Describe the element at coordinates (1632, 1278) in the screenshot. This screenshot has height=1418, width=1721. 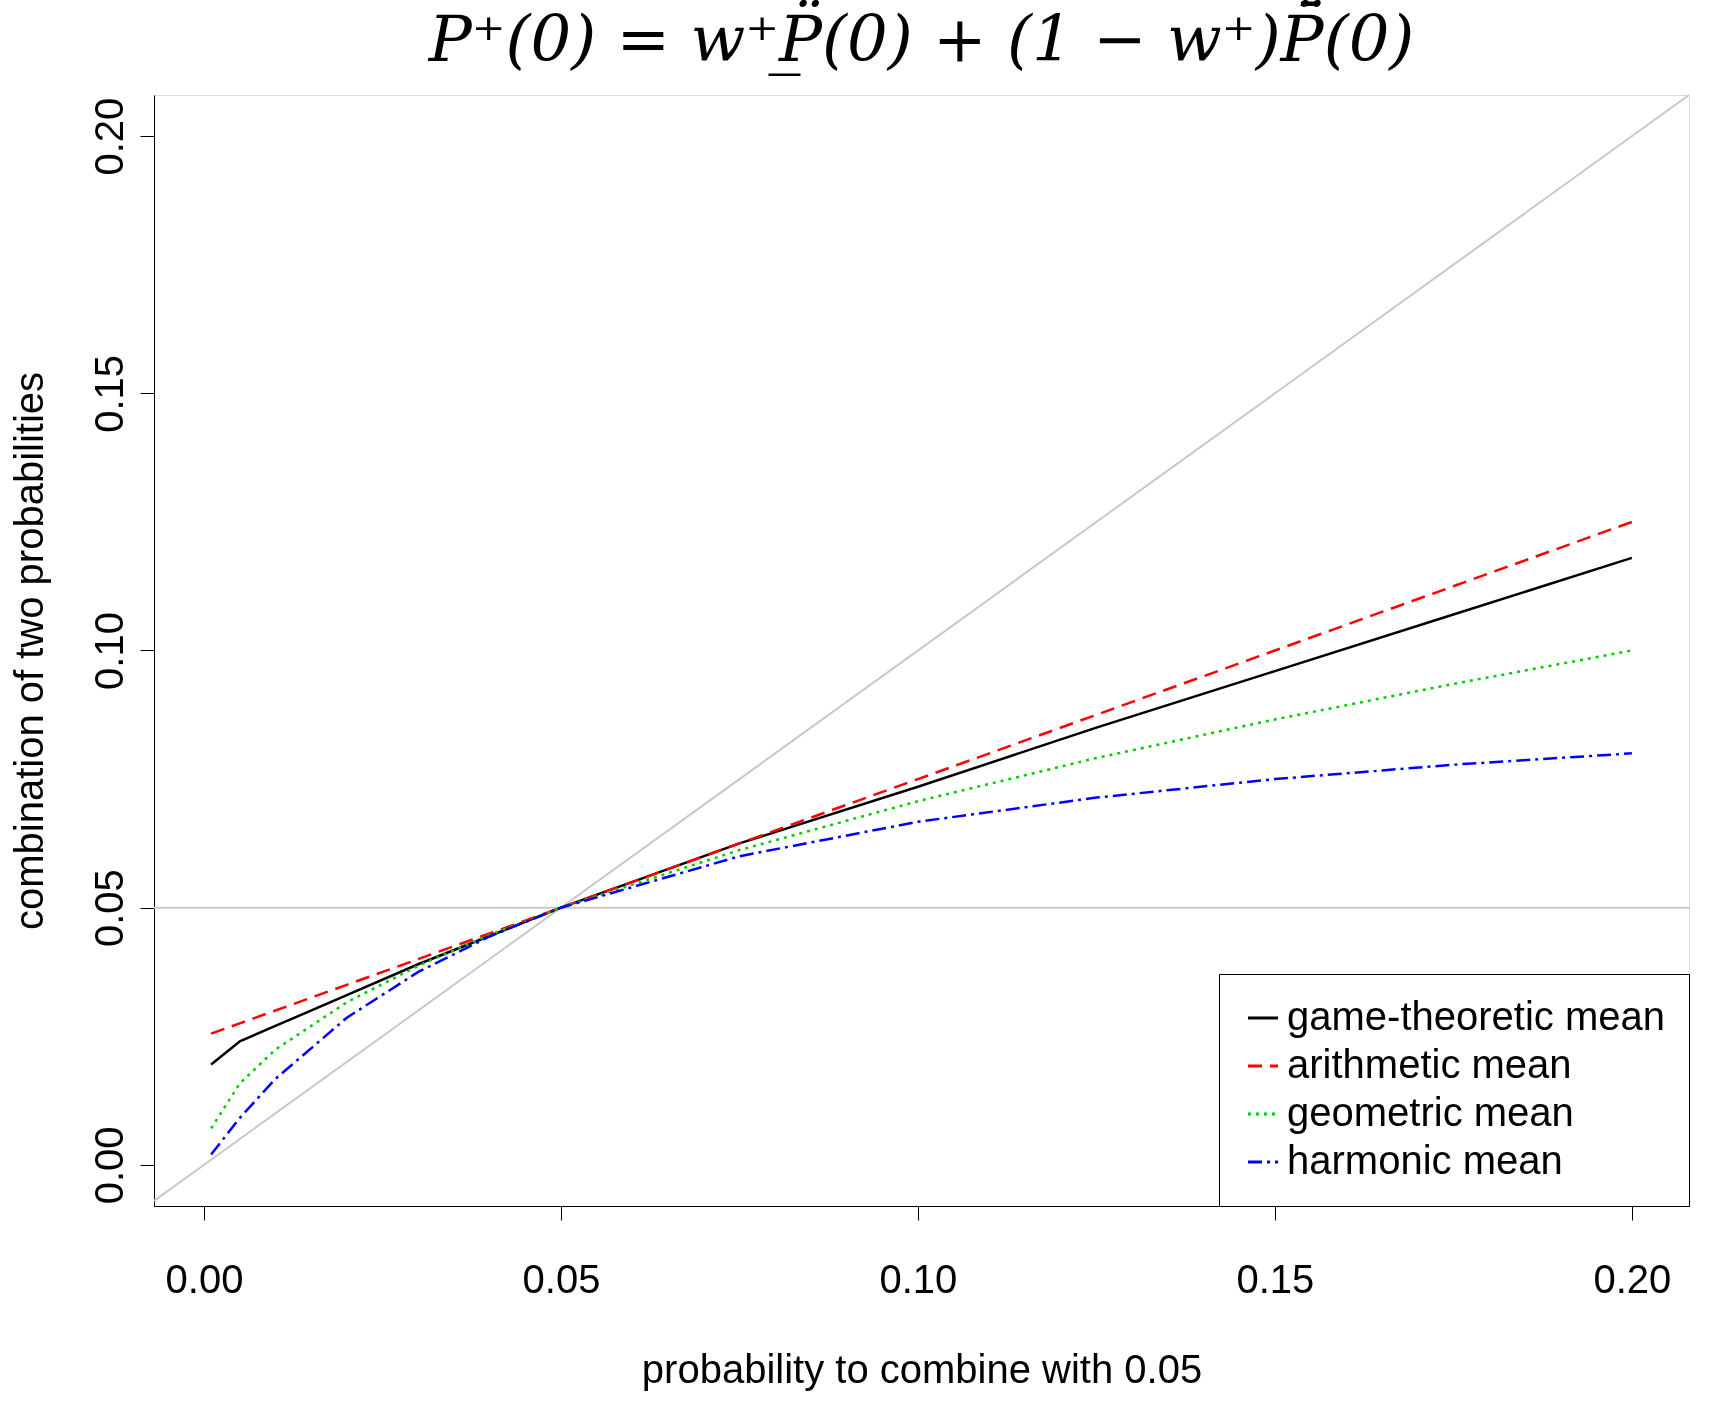
I see `x-tick-label: 0.20` at that location.